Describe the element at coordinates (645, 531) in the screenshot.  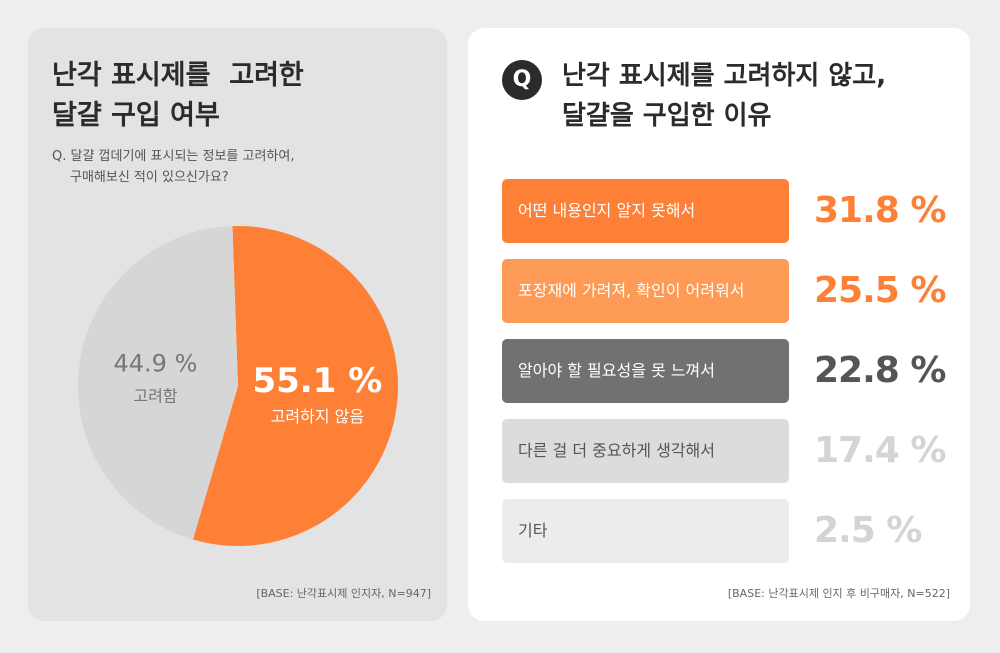
I see `bar-category-4: 기타` at that location.